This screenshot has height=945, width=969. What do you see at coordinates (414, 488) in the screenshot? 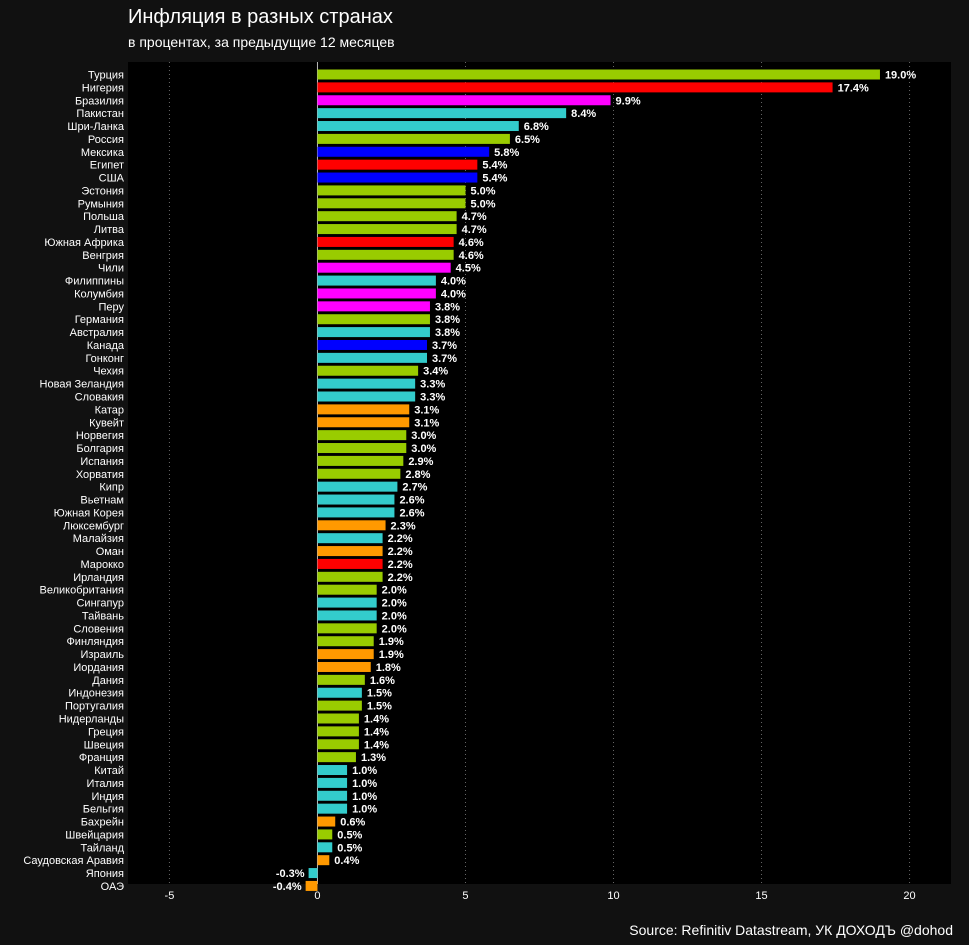
I see `value-label: 2.7%` at bounding box center [414, 488].